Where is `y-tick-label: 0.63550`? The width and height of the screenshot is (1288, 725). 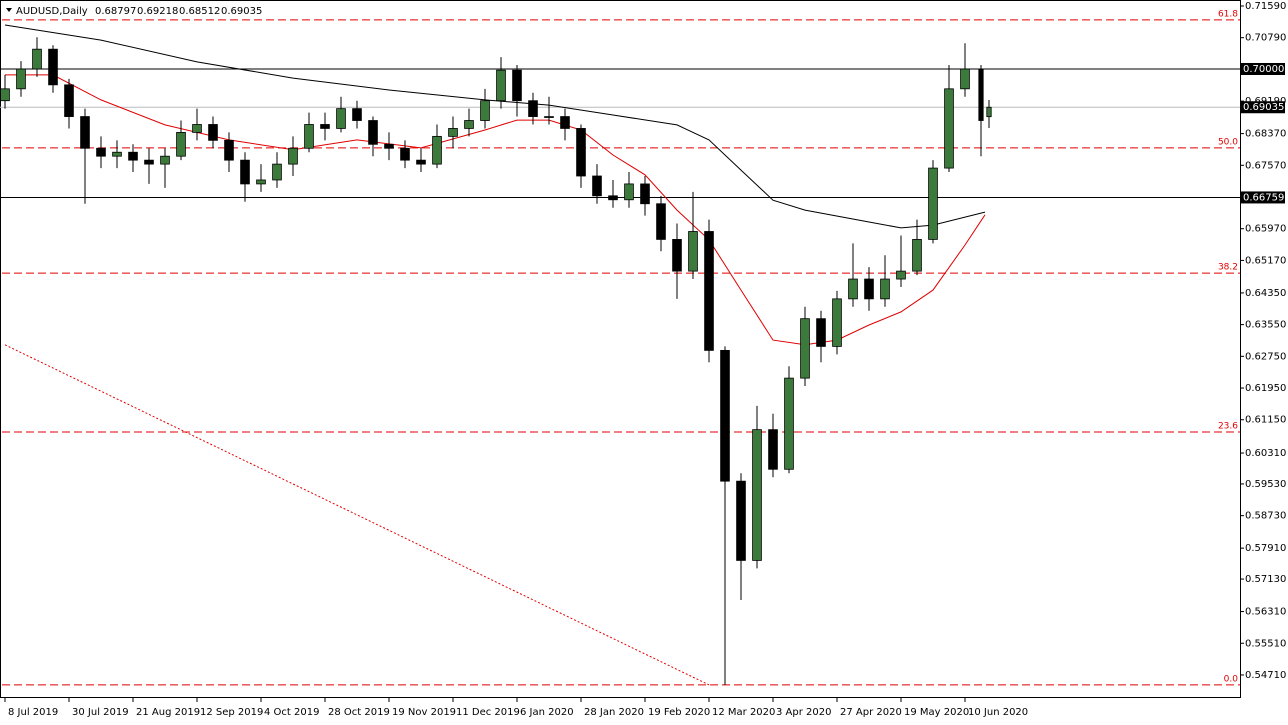 y-tick-label: 0.63550 is located at coordinates (1265, 325).